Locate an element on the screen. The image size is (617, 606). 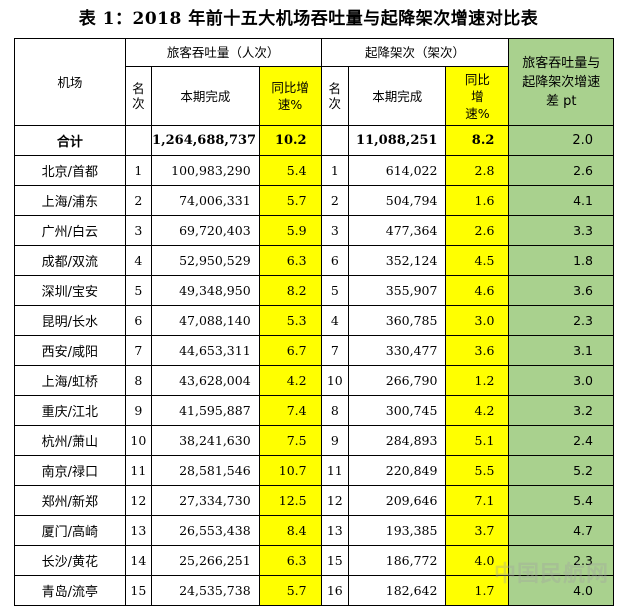
flight-growth: 2.6 is located at coordinates (477, 230).